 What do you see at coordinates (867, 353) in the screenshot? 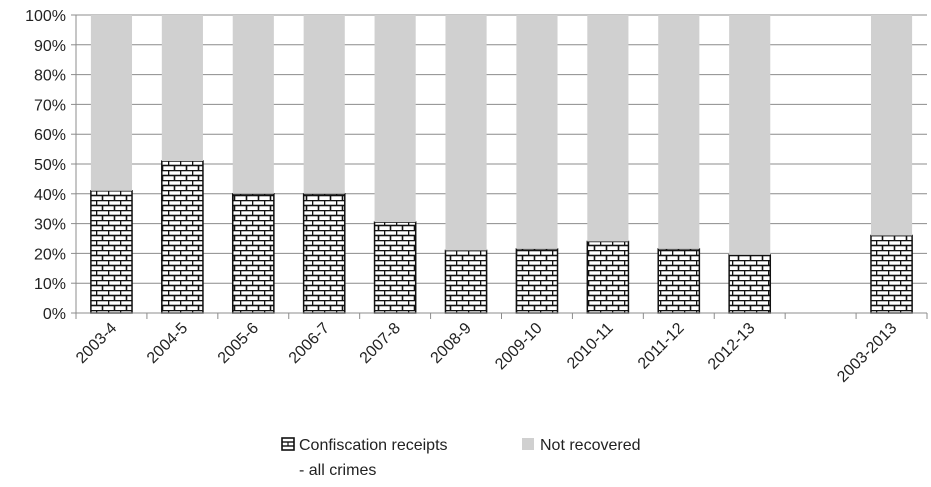
I see `x-tick-label: 2003-2013` at bounding box center [867, 353].